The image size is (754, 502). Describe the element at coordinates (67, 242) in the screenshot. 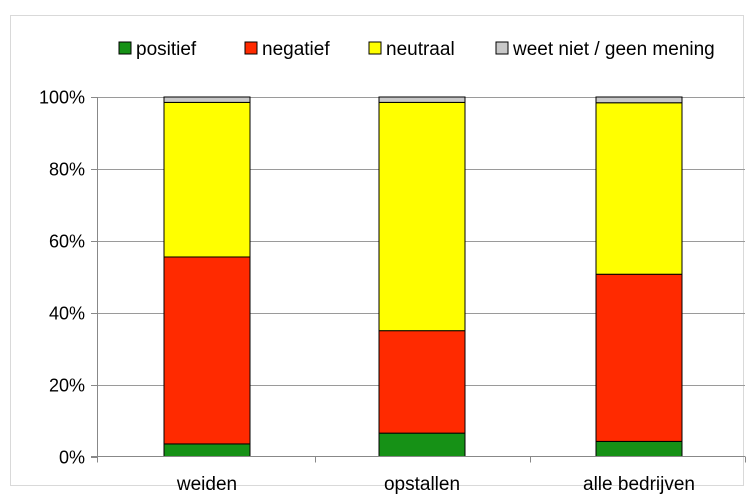

I see `y-tick-label: 60%` at that location.